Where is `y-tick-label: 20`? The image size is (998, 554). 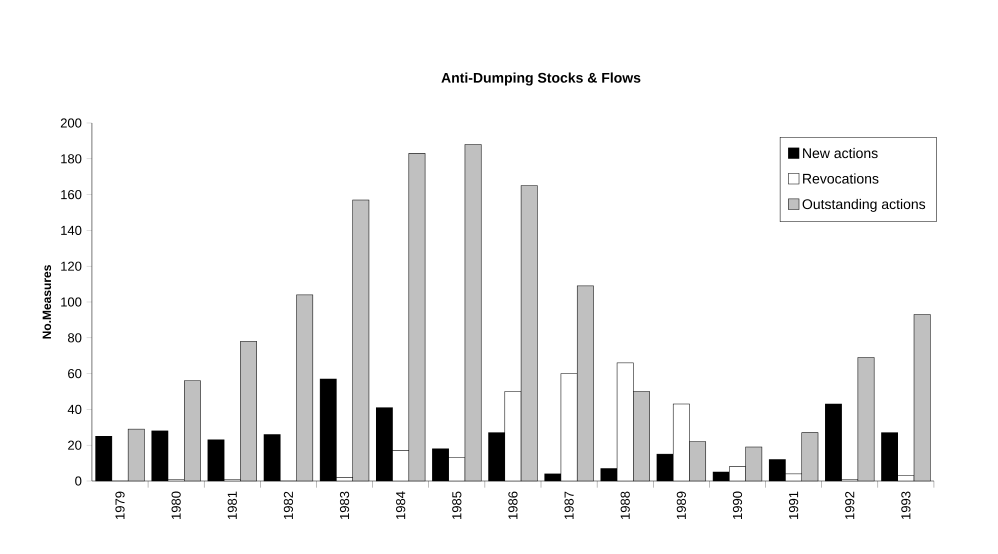 y-tick-label: 20 is located at coordinates (75, 445).